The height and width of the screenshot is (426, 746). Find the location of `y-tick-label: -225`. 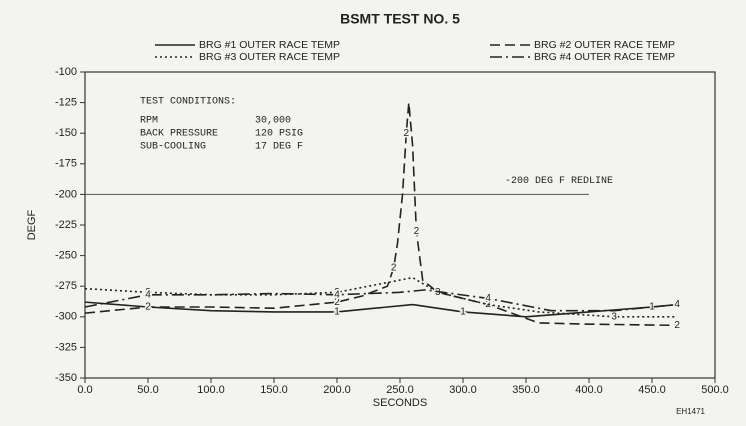

y-tick-label: -225 is located at coordinates (66, 225).